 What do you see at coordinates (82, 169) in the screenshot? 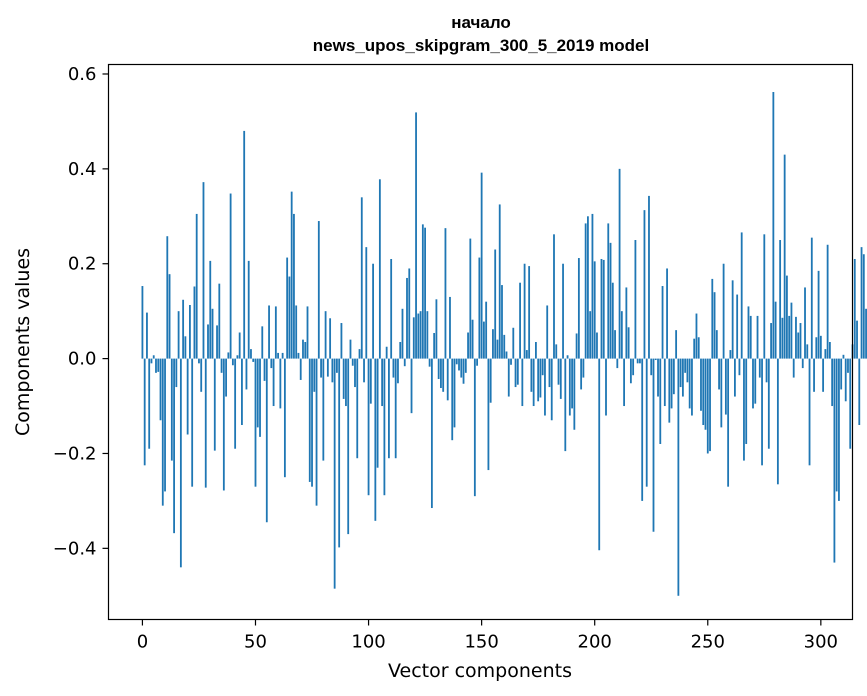
I see `y-tick-label: 0.4` at bounding box center [82, 169].